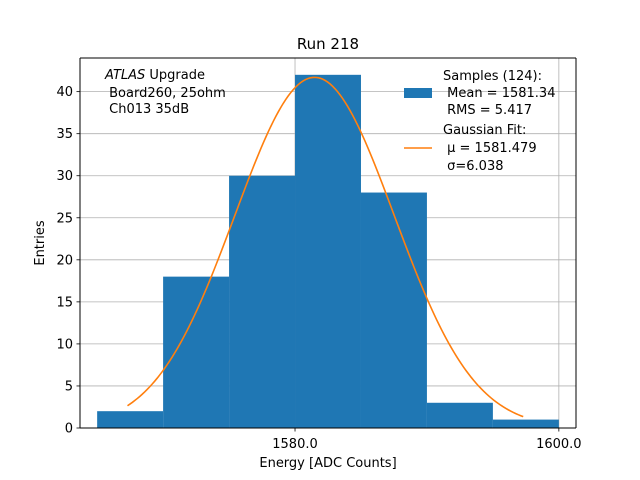  Describe the element at coordinates (484, 130) in the screenshot. I see `legend-fit-title: Gaussian Fit:` at that location.